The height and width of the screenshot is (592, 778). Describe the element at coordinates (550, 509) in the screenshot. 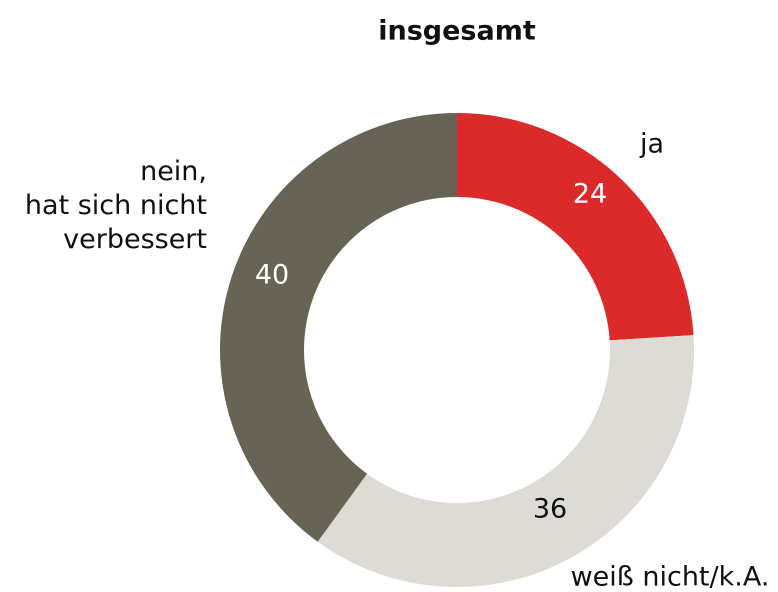

I see `value-label: 36` at that location.